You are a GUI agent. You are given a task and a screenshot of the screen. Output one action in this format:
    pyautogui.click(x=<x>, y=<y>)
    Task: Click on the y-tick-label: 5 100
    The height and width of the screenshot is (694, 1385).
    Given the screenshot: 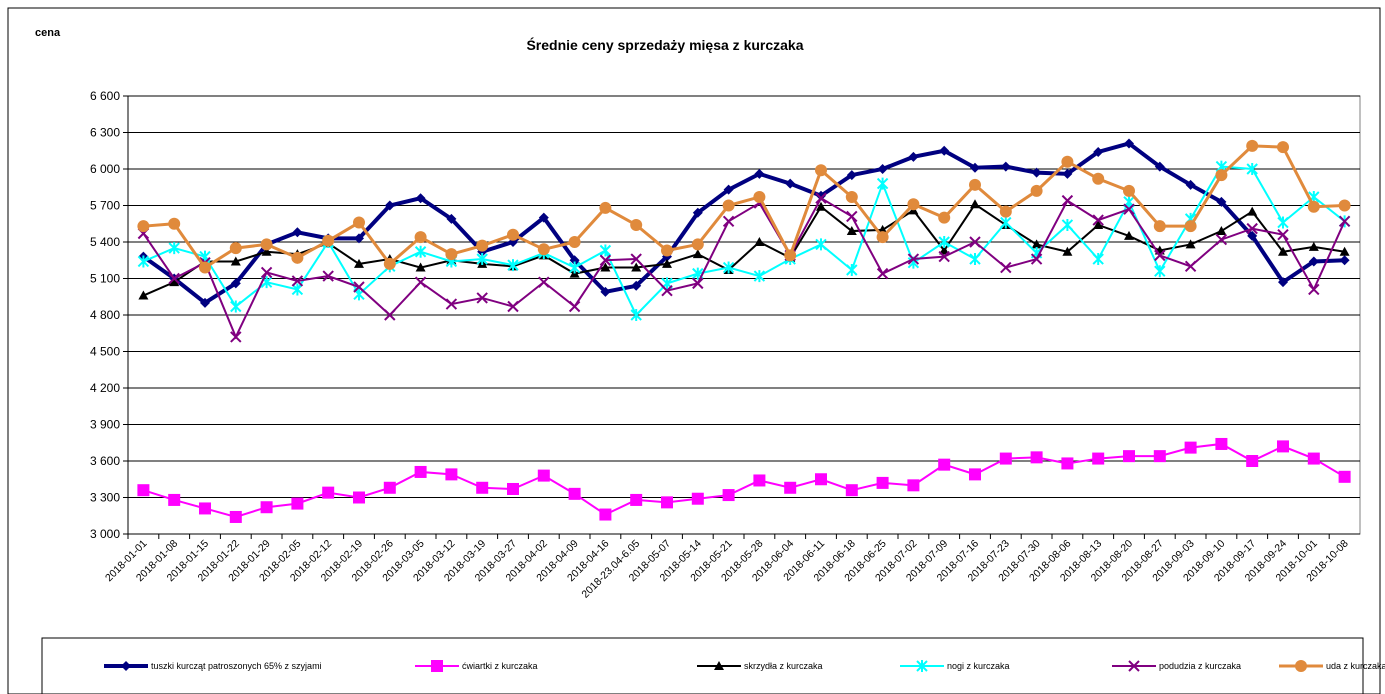 What is the action you would take?
    pyautogui.click(x=105, y=279)
    